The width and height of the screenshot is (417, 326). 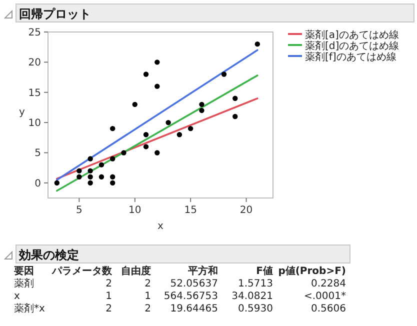 What do you see at coordinates (252, 296) in the screenshot?
I see `text: 34.0821` at bounding box center [252, 296].